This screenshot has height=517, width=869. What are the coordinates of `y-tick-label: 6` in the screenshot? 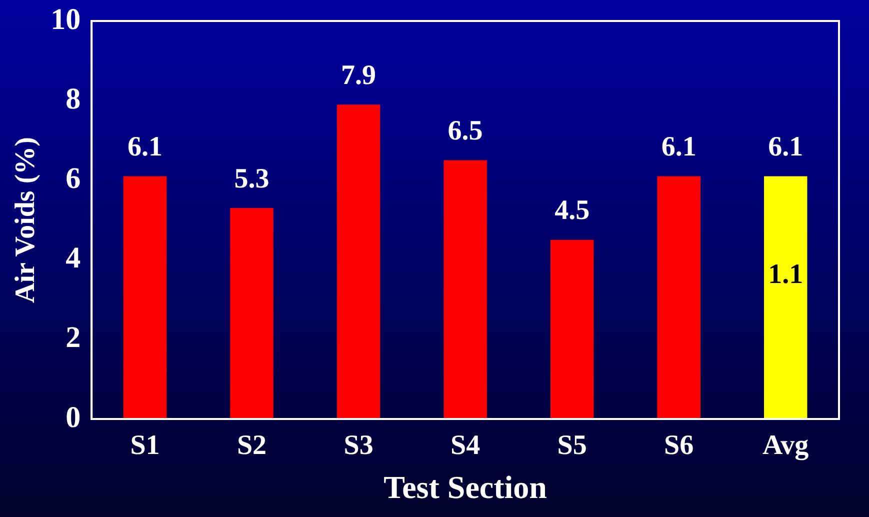 It's located at (73, 178).